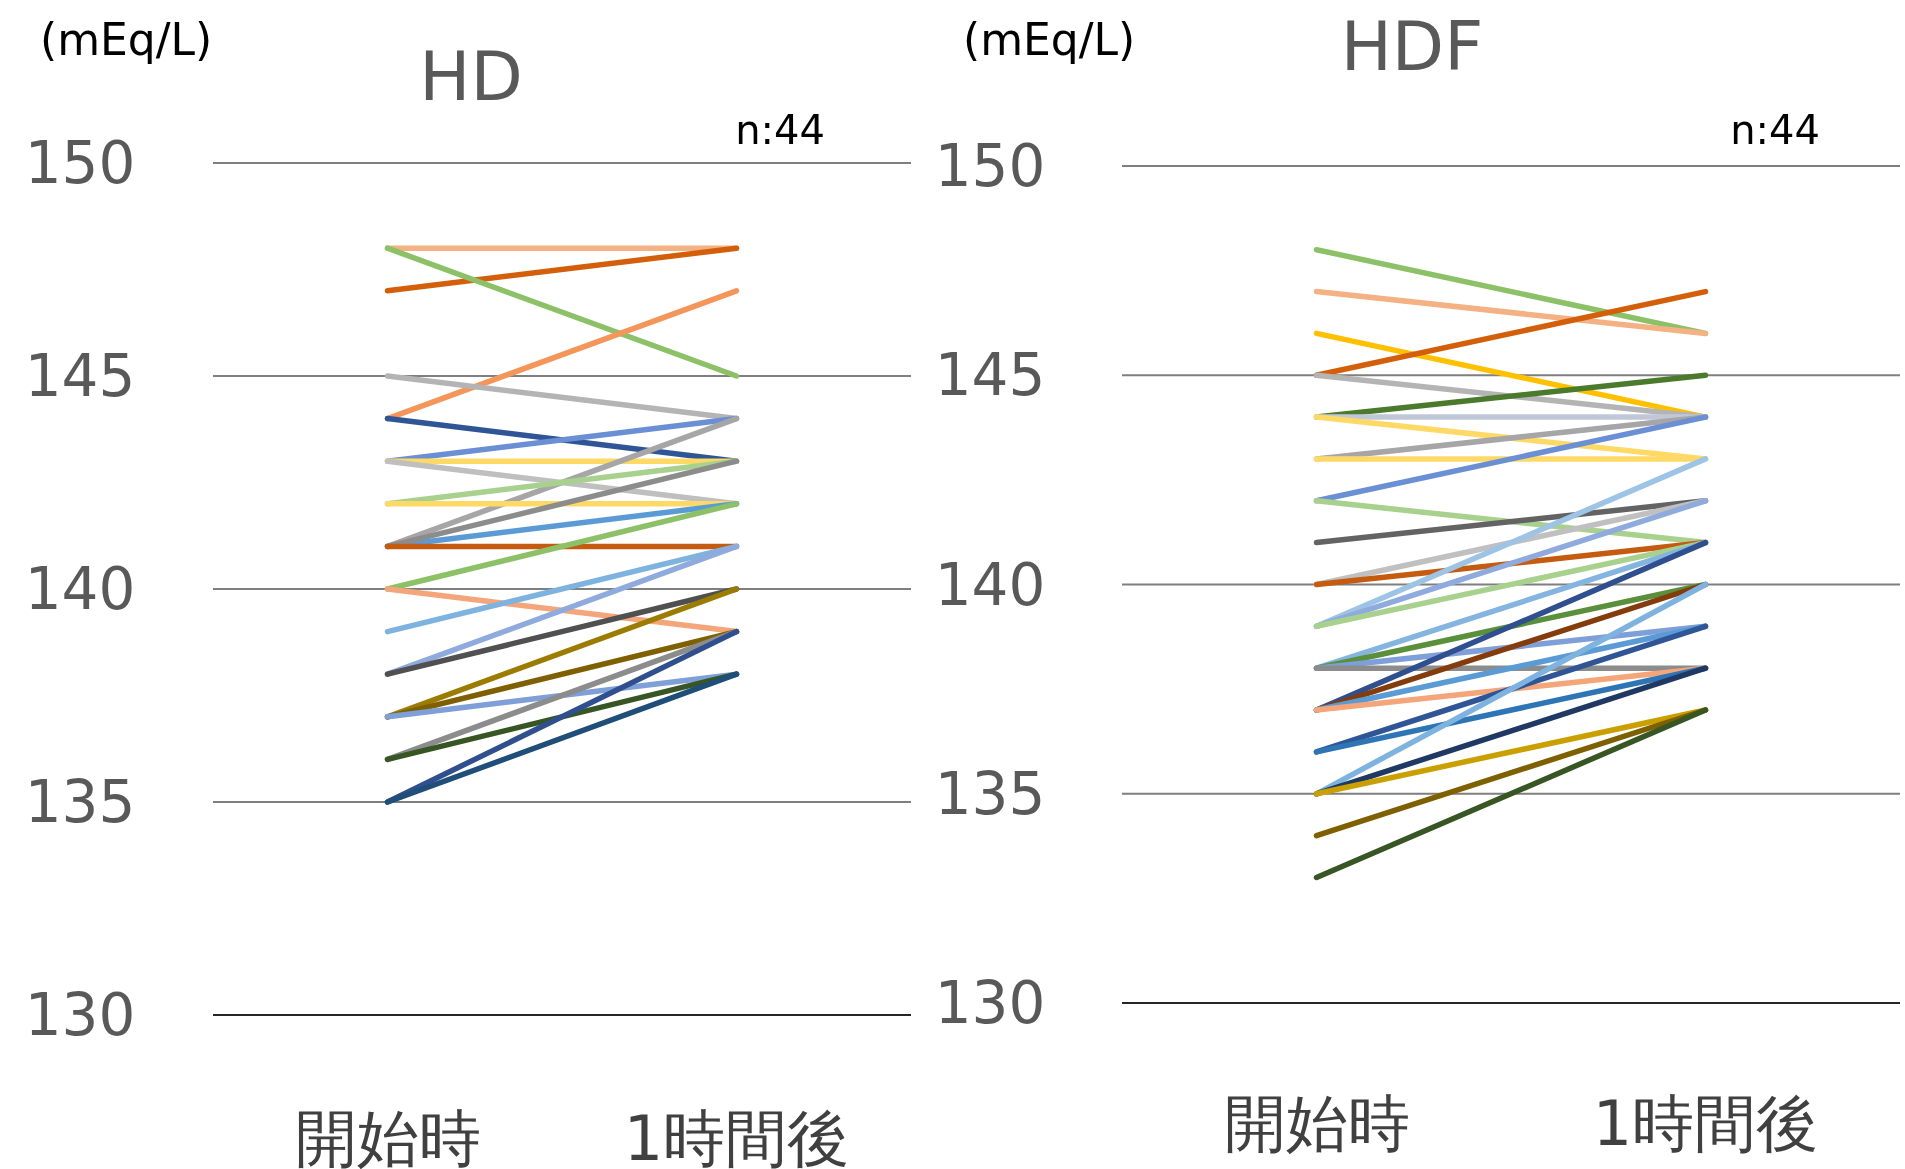 The height and width of the screenshot is (1169, 1905). I want to click on chart-title: HD, so click(471, 76).